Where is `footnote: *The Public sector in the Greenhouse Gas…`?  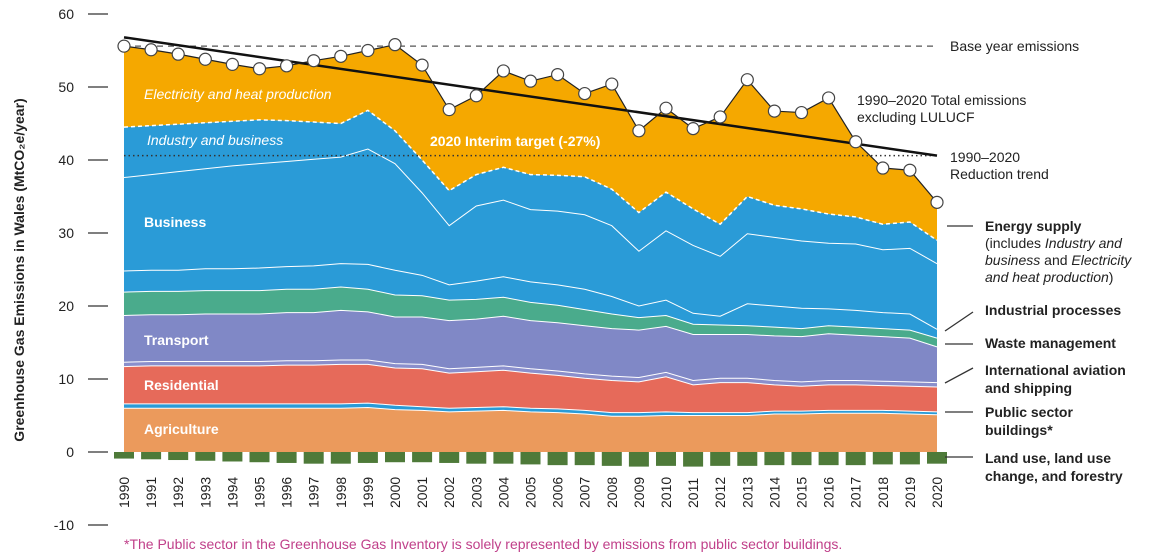 footnote: *The Public sector in the Greenhouse Gas… is located at coordinates (483, 544).